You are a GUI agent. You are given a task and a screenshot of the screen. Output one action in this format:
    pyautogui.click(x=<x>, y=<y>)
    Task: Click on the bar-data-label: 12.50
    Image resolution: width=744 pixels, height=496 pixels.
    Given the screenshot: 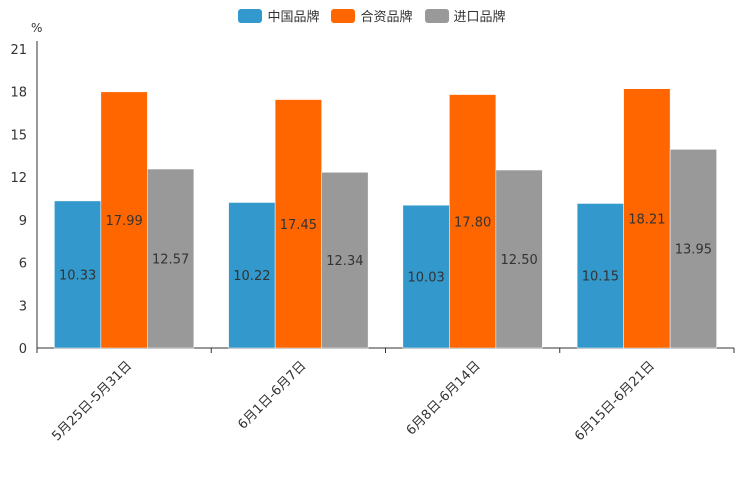 What is the action you would take?
    pyautogui.click(x=519, y=260)
    